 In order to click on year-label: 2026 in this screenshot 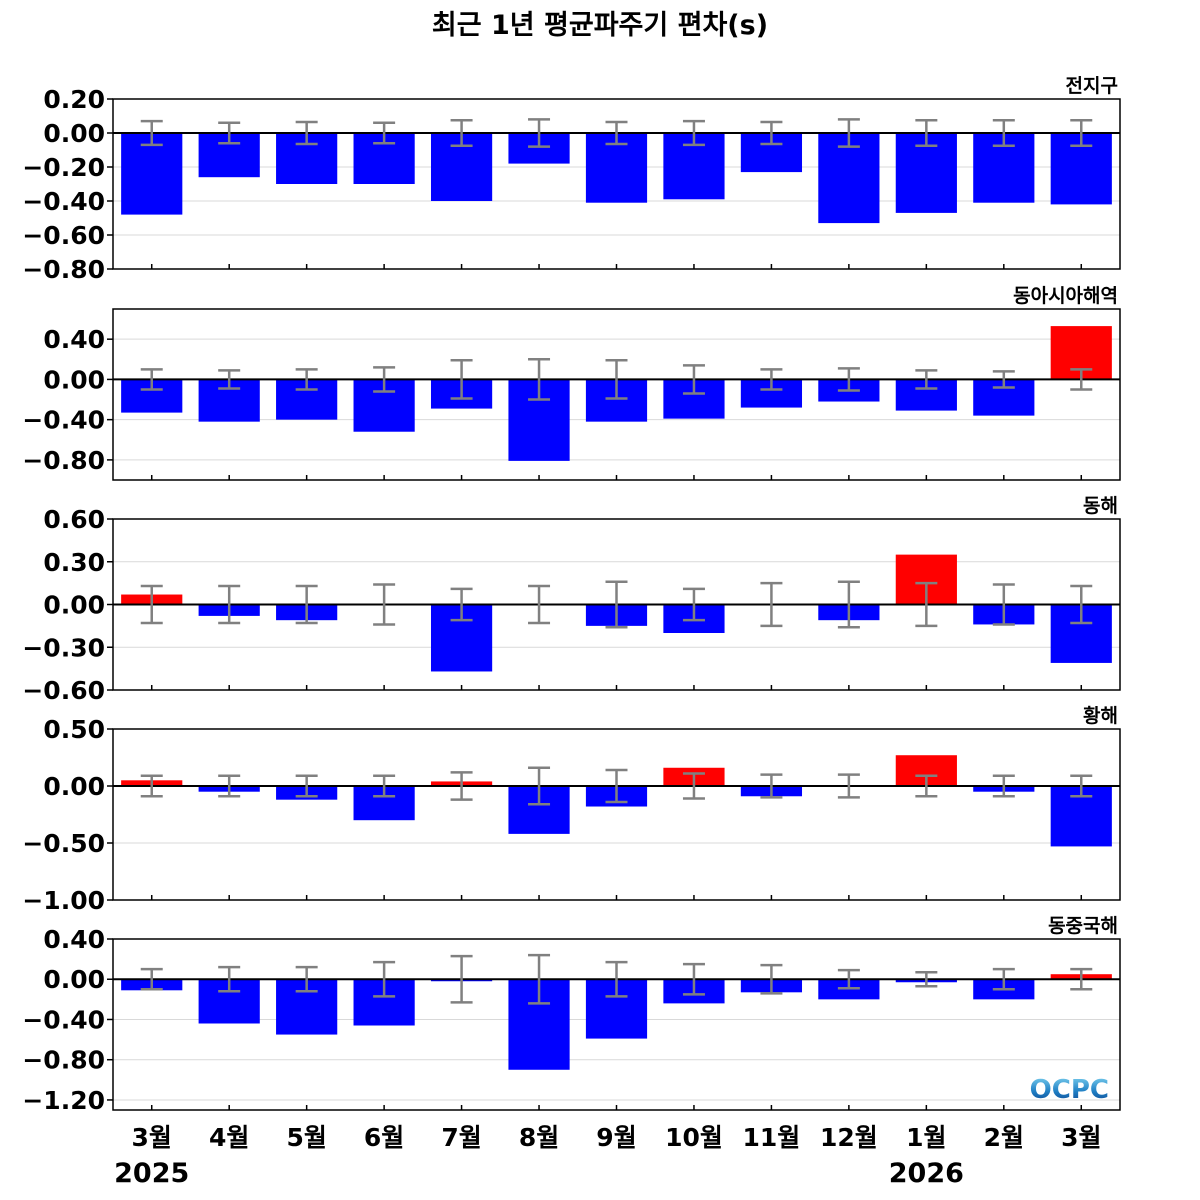, I will do `click(926, 1173)`.